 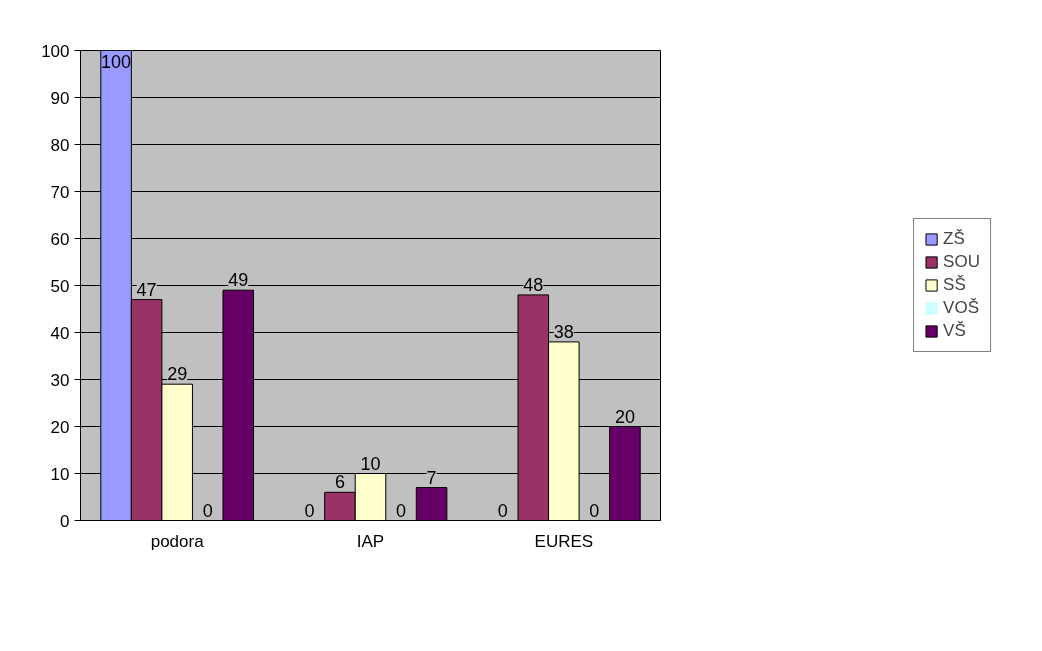 What do you see at coordinates (60, 474) in the screenshot?
I see `y-tick-label: 10` at bounding box center [60, 474].